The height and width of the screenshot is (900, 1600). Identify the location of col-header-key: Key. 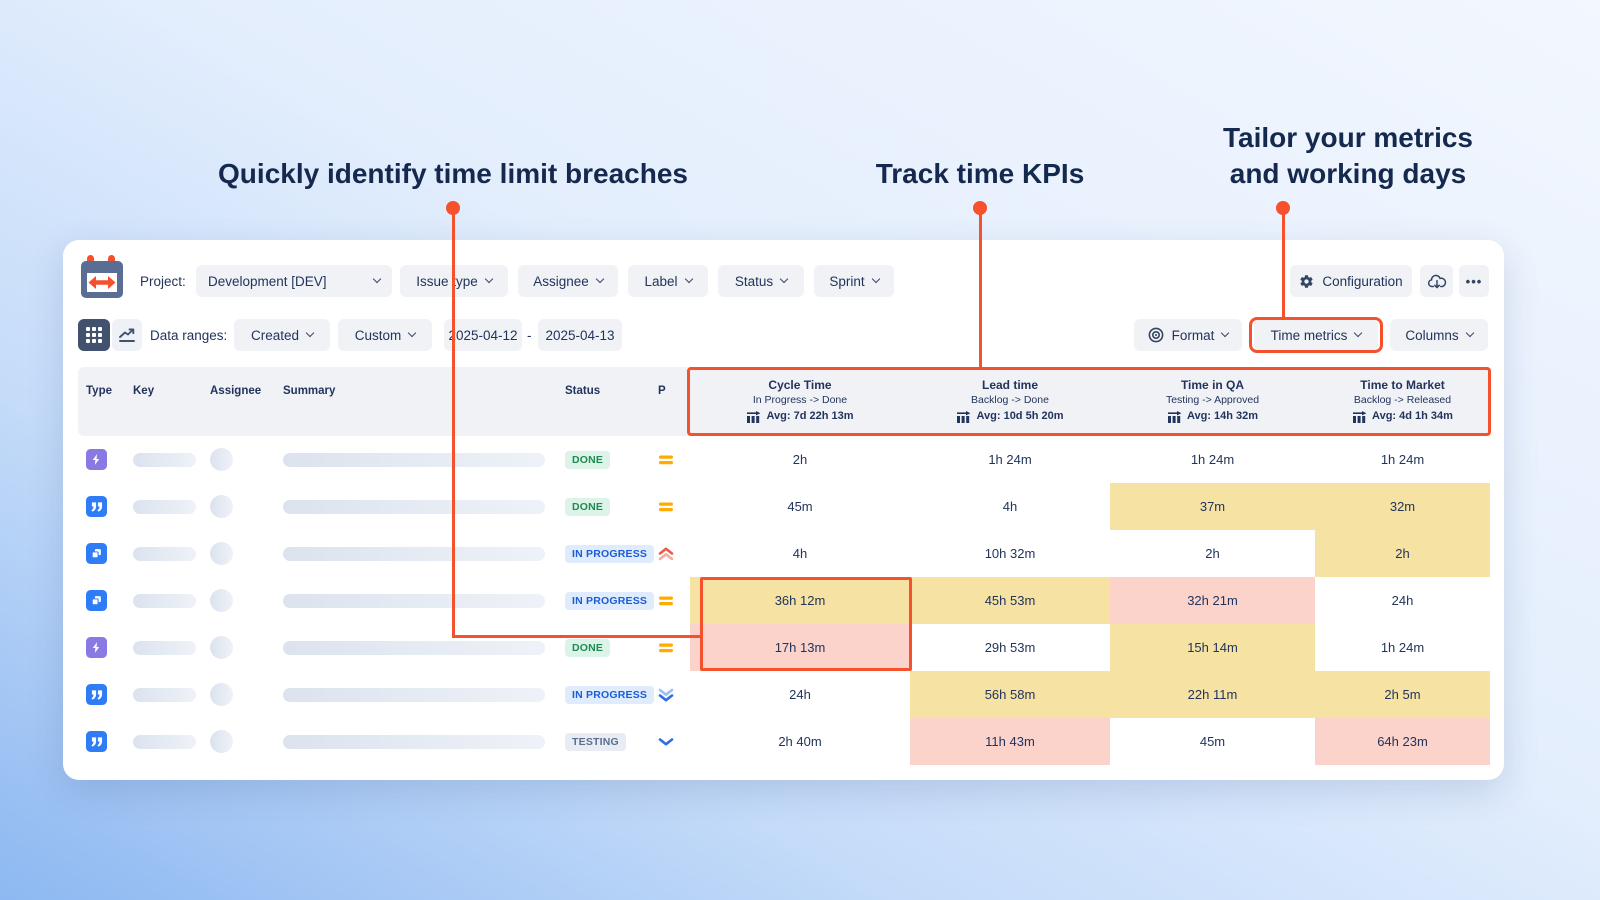
(144, 391).